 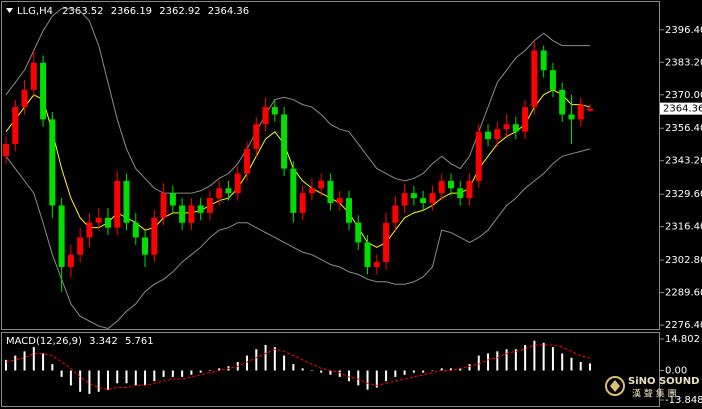 What do you see at coordinates (663, 381) in the screenshot?
I see `brand: SiNO SOUND` at bounding box center [663, 381].